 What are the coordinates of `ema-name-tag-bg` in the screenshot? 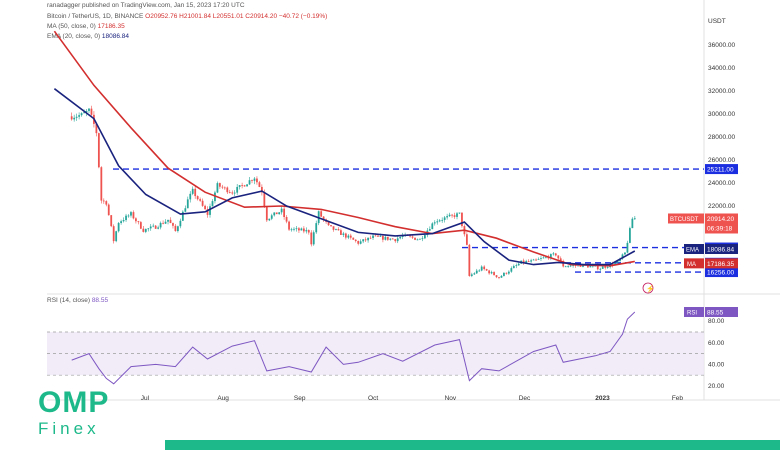 It's located at (694, 249).